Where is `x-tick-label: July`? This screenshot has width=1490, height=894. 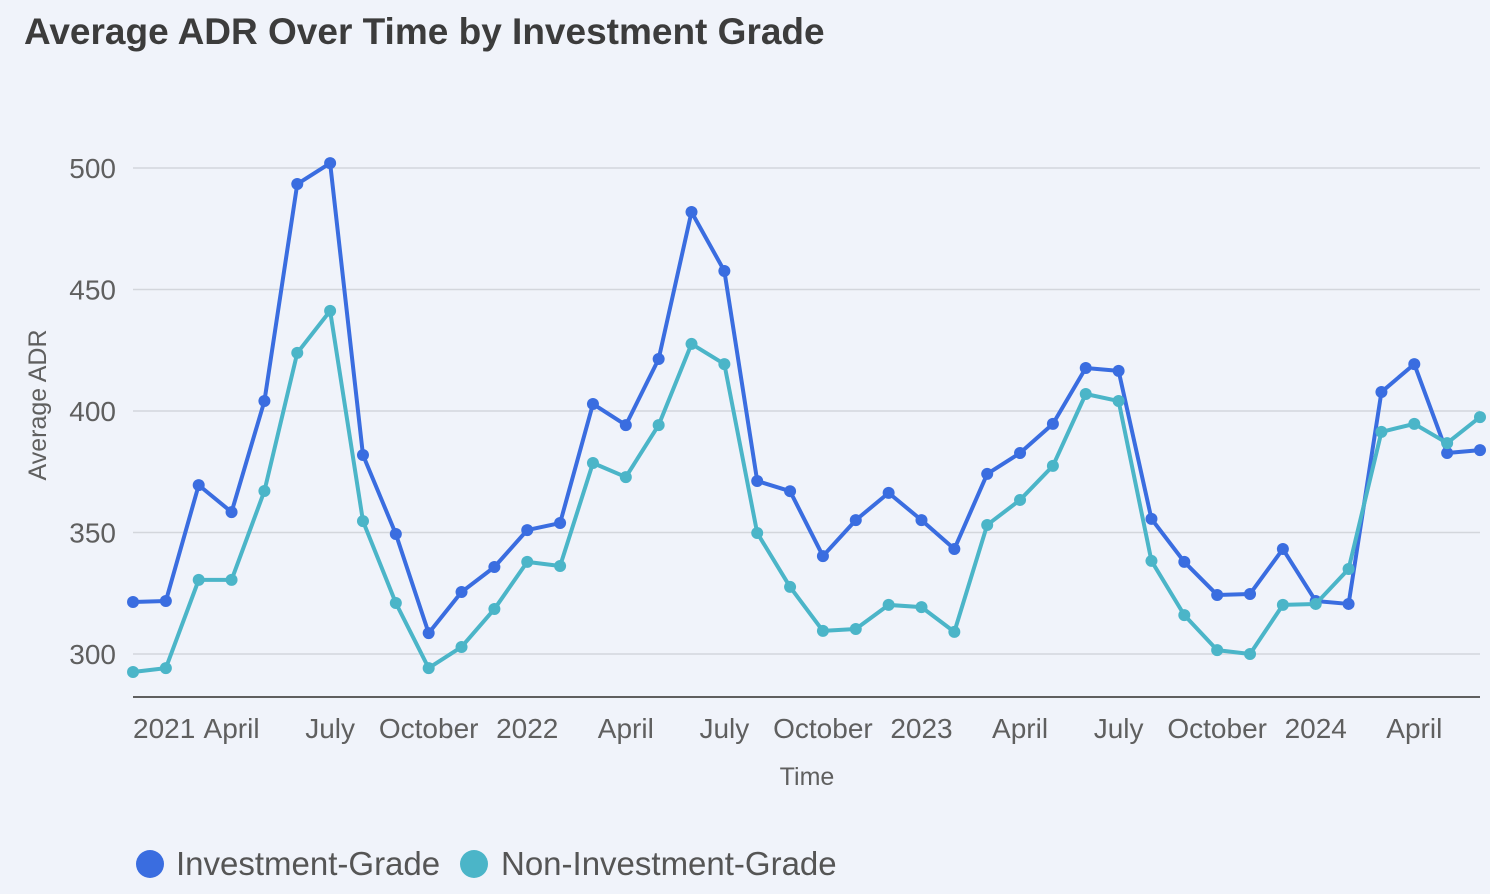 x-tick-label: July is located at coordinates (330, 728).